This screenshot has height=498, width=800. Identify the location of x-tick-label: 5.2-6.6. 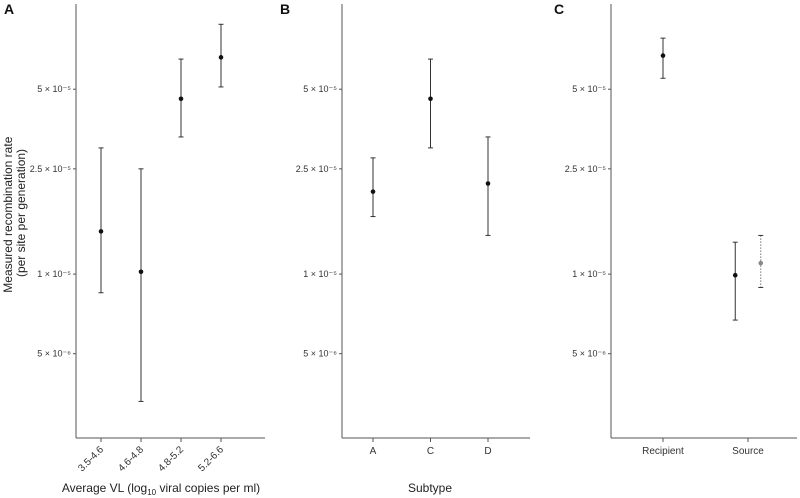
(211, 459).